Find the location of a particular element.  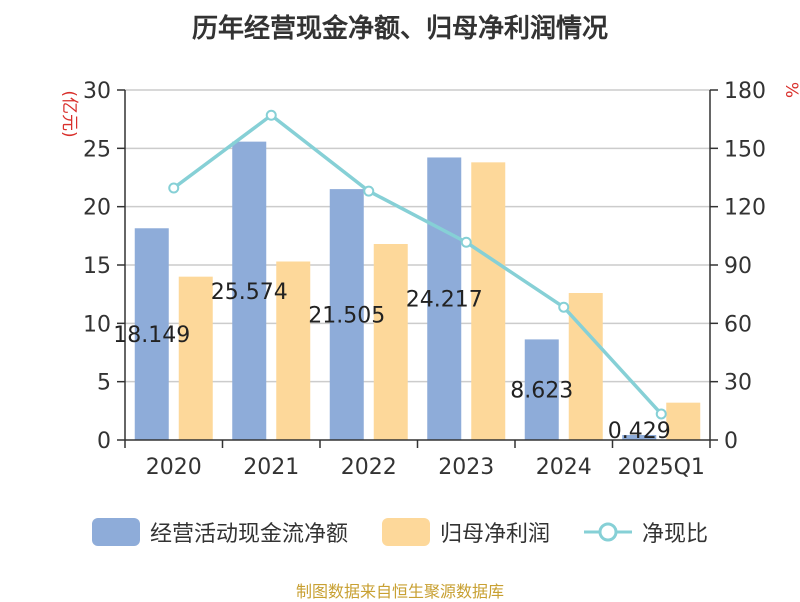

y2-tick-label: 120 is located at coordinates (745, 208).